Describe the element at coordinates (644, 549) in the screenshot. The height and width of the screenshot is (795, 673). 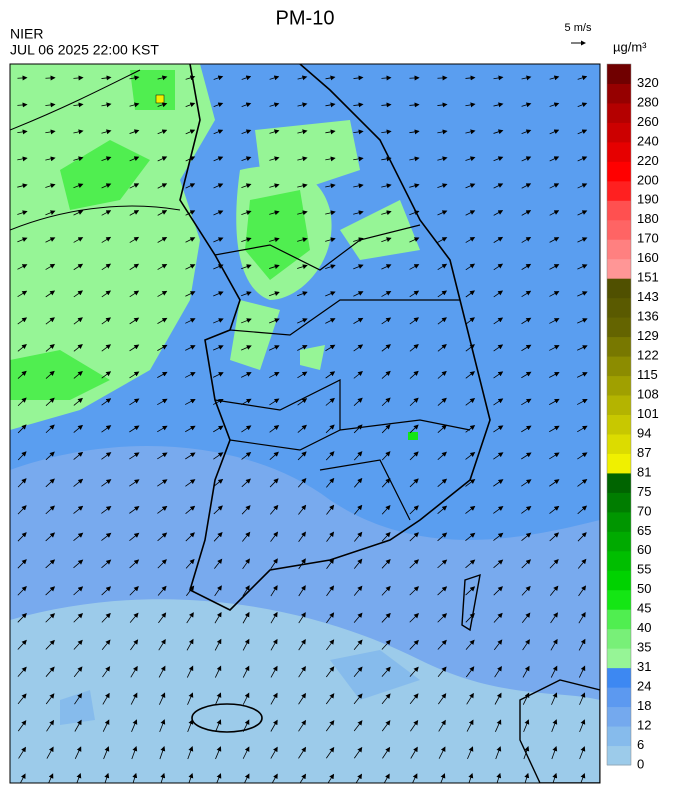
I see `legend-label: 60` at that location.